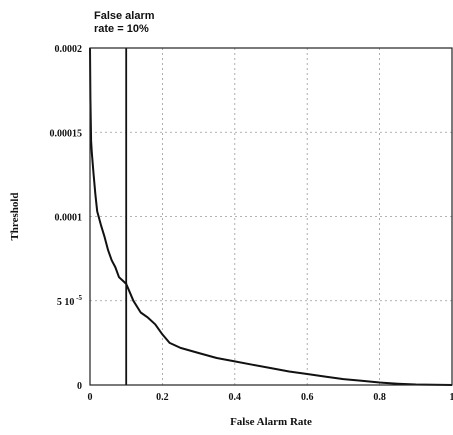 This screenshot has height=435, width=453. What do you see at coordinates (69, 49) in the screenshot?
I see `y-tick-label: 0.0002` at bounding box center [69, 49].